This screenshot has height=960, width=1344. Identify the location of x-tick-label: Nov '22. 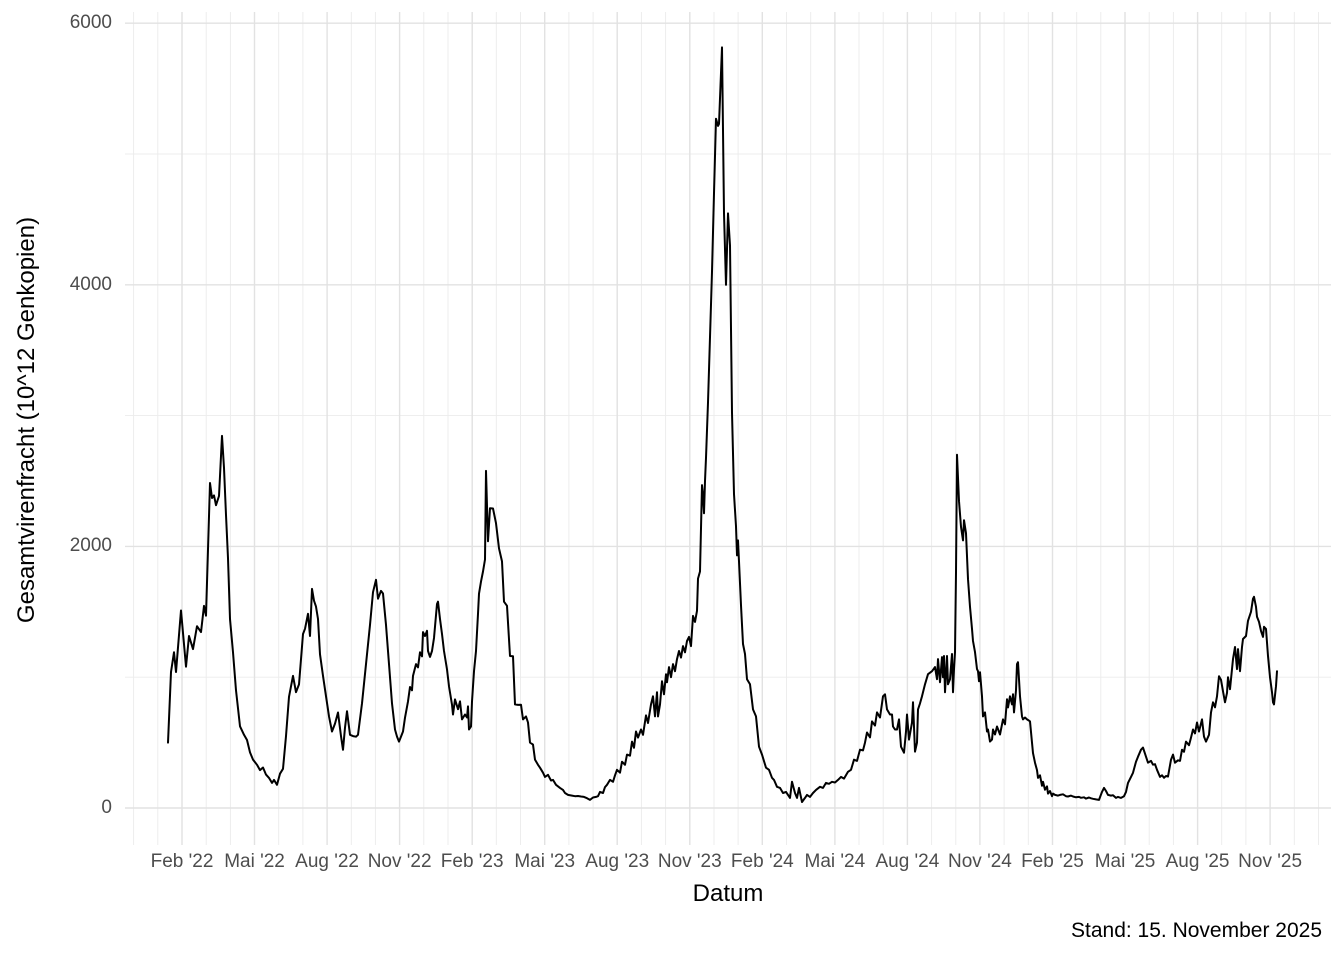
(399, 861).